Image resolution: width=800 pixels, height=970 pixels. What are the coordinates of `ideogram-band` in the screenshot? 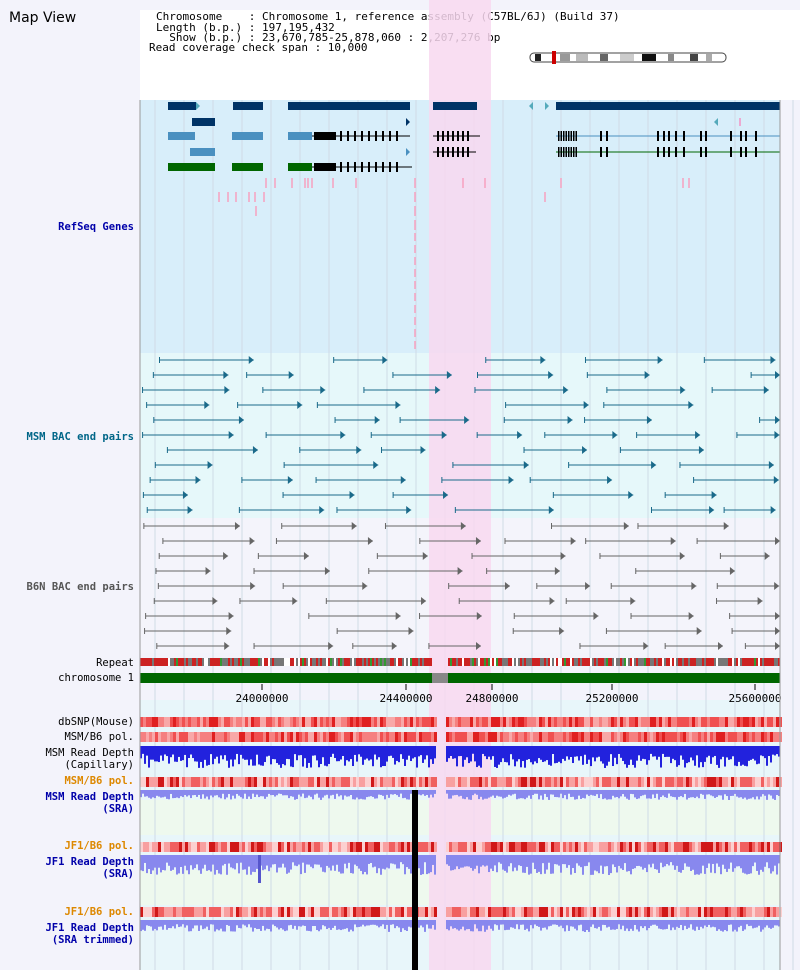 It's located at (694, 57).